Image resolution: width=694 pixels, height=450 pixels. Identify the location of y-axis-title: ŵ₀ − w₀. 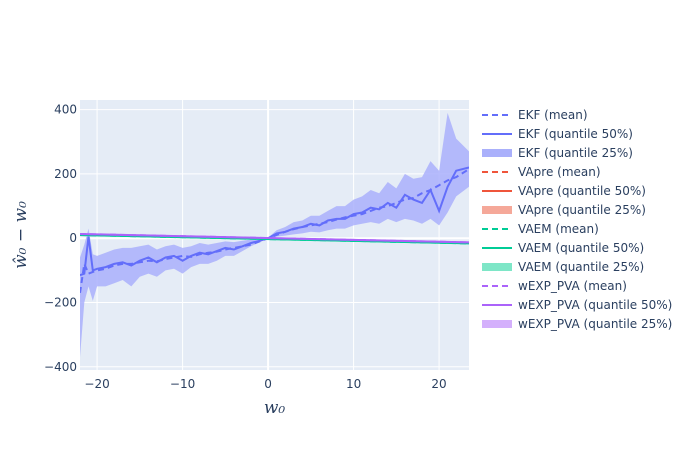
(21, 235).